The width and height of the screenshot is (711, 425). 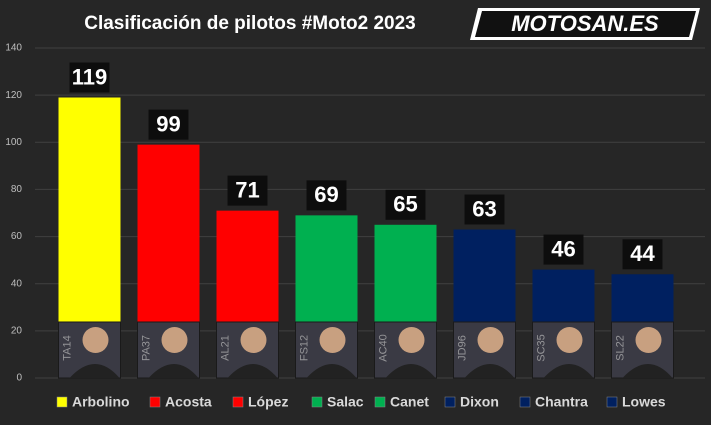 What do you see at coordinates (644, 402) in the screenshot?
I see `legend-label: Lowes` at bounding box center [644, 402].